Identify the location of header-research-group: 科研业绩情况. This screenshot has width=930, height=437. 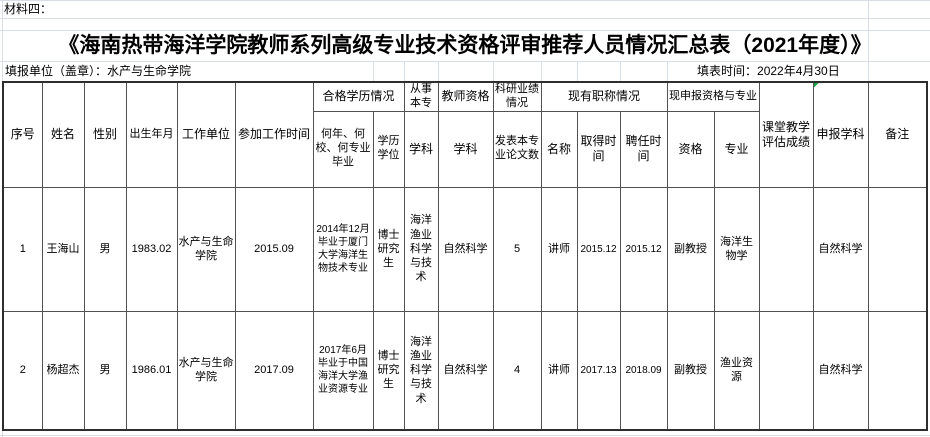
(517, 96).